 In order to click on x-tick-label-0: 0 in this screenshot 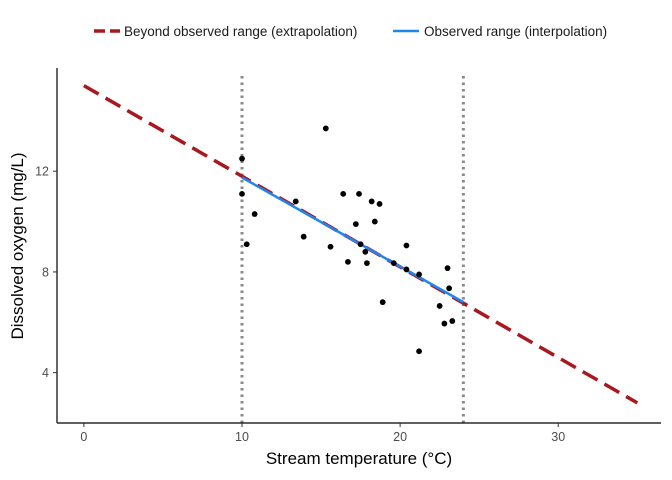, I will do `click(83, 437)`.